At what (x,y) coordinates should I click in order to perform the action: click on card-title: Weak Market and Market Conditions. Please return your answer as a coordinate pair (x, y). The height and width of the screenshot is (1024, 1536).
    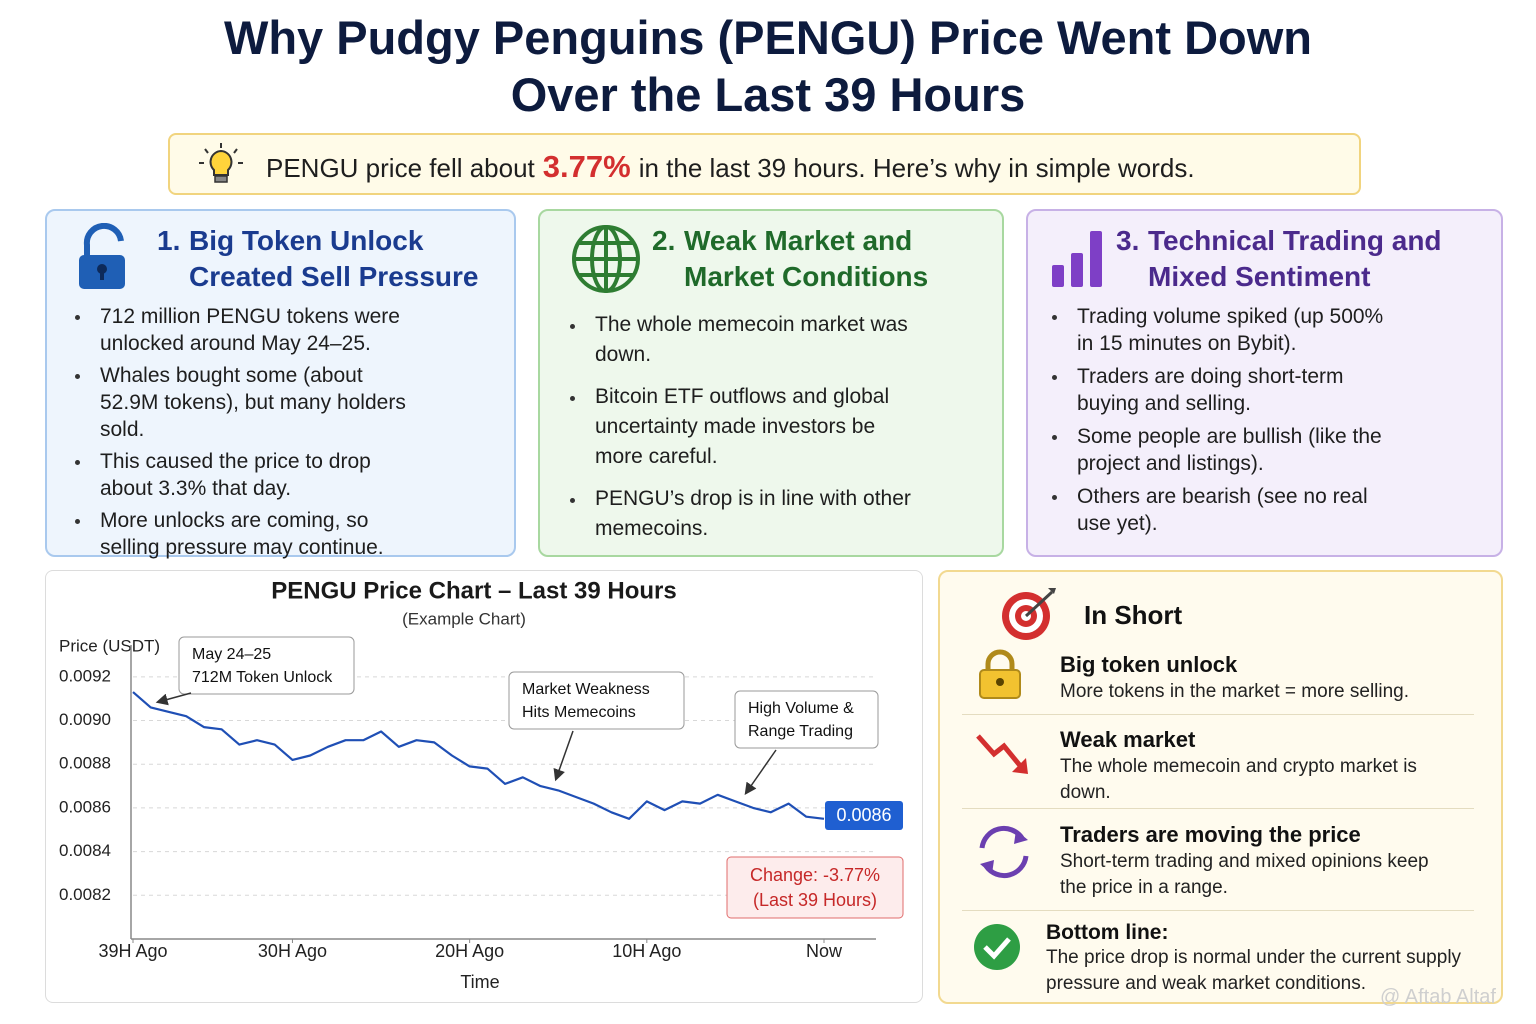
    Looking at the image, I should click on (806, 259).